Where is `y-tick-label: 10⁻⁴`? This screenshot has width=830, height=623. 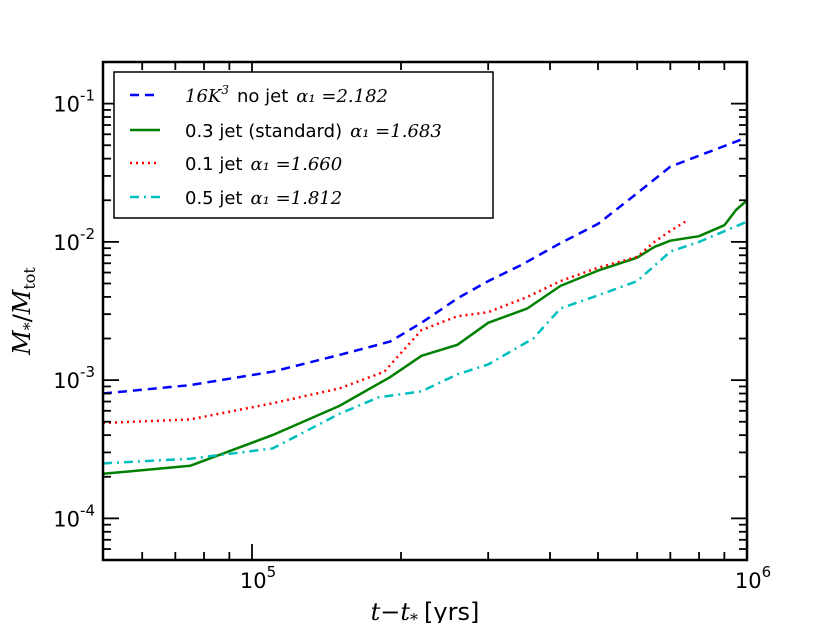
y-tick-label: 10⁻⁴ is located at coordinates (74, 516).